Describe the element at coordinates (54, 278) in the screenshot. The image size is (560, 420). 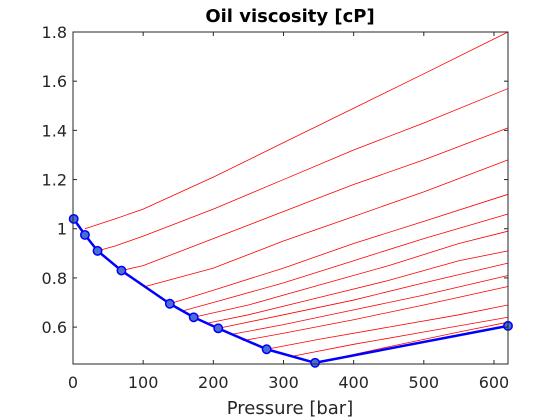
I see `y-tick-label: 0.8` at that location.